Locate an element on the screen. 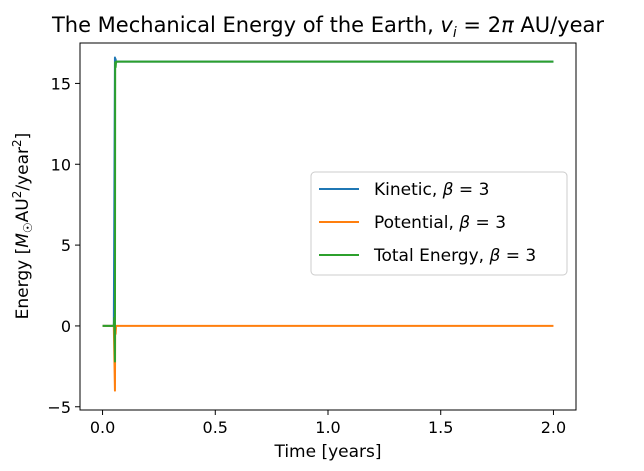 This screenshot has width=644, height=471. y-tick-label: 0 is located at coordinates (66, 326).